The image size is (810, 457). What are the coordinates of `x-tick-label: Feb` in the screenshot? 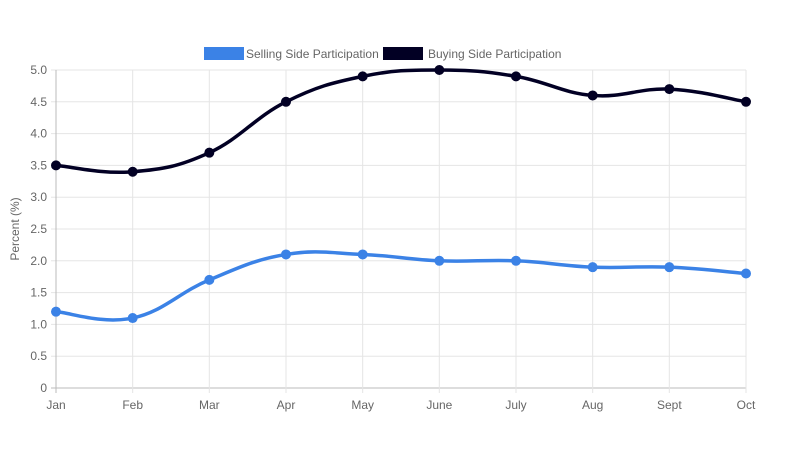 It's located at (132, 405).